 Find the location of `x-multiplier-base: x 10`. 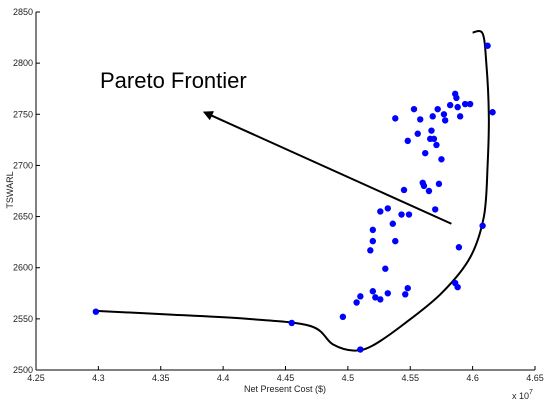

x-multiplier-base: x 10 is located at coordinates (520, 396).